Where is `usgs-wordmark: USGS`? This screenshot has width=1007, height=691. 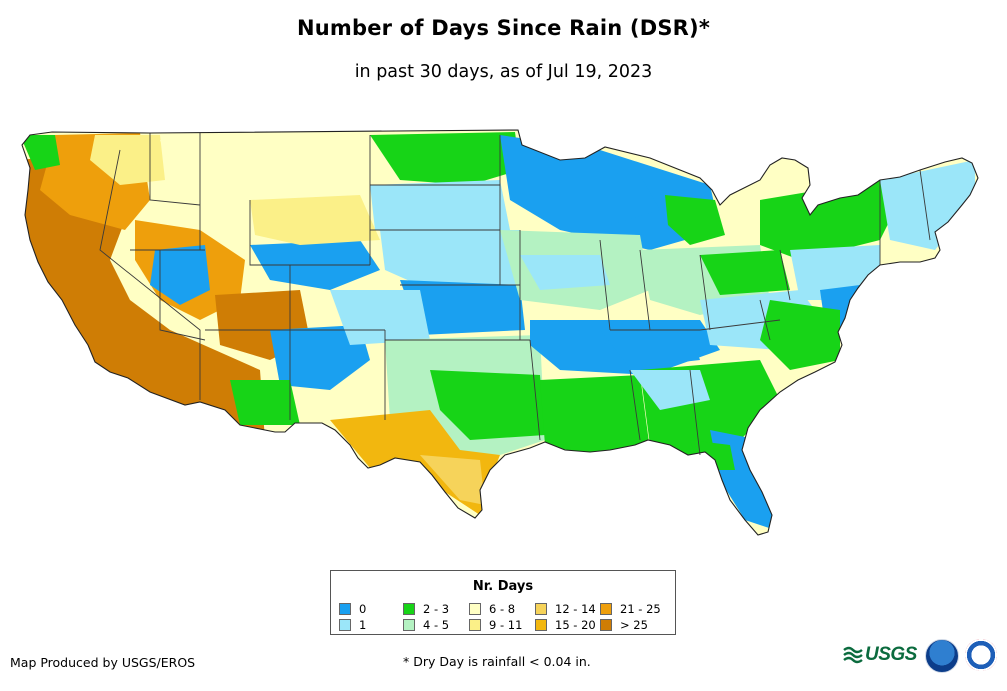 usgs-wordmark: USGS is located at coordinates (891, 654).